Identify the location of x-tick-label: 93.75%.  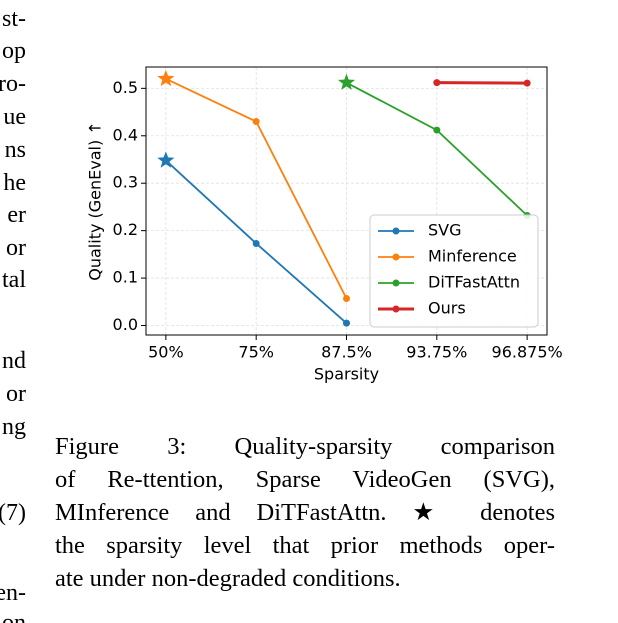
(436, 352).